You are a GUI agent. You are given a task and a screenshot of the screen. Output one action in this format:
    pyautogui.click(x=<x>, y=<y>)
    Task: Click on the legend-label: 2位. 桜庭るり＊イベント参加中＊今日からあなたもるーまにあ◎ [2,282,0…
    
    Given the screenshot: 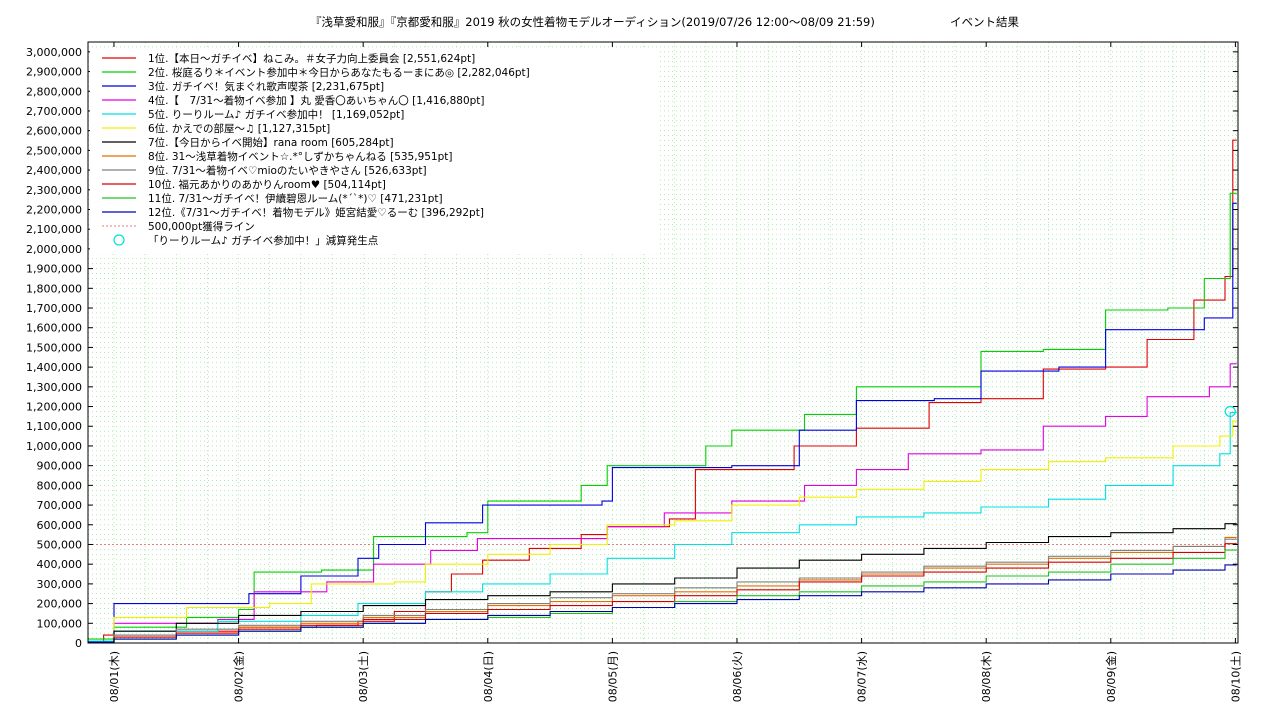 What is the action you would take?
    pyautogui.click(x=339, y=72)
    